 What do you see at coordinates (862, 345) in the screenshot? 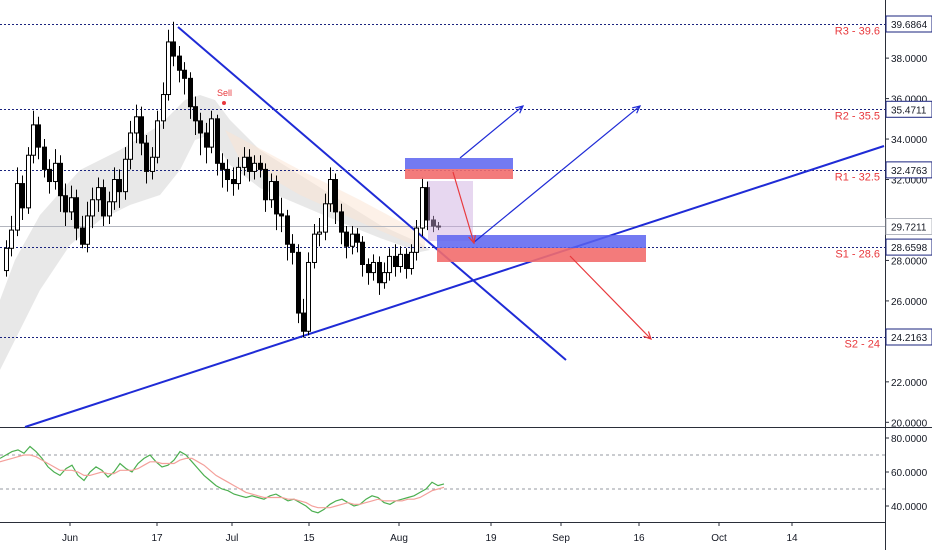
I see `level-label: S2 - 24` at bounding box center [862, 345].